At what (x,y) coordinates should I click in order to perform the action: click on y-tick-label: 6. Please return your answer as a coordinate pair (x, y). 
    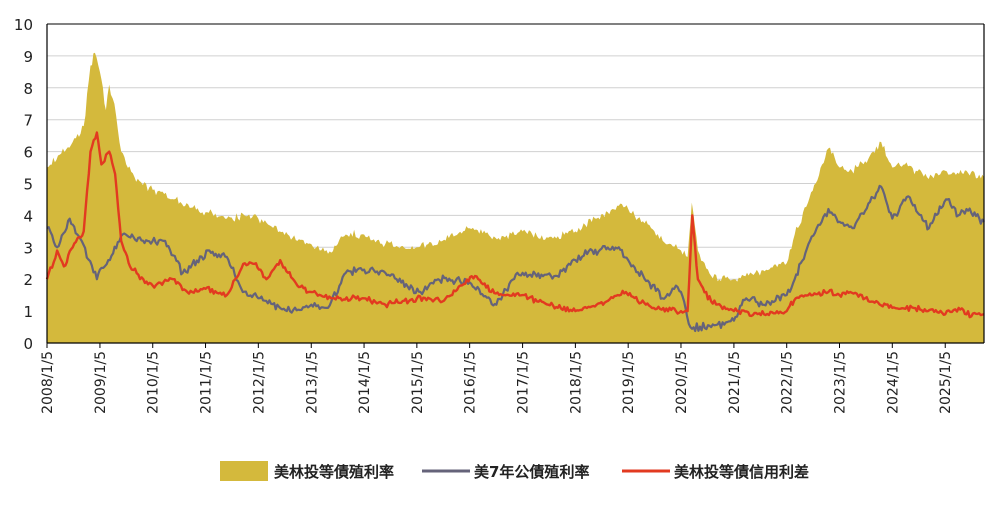
    Looking at the image, I should click on (28, 153).